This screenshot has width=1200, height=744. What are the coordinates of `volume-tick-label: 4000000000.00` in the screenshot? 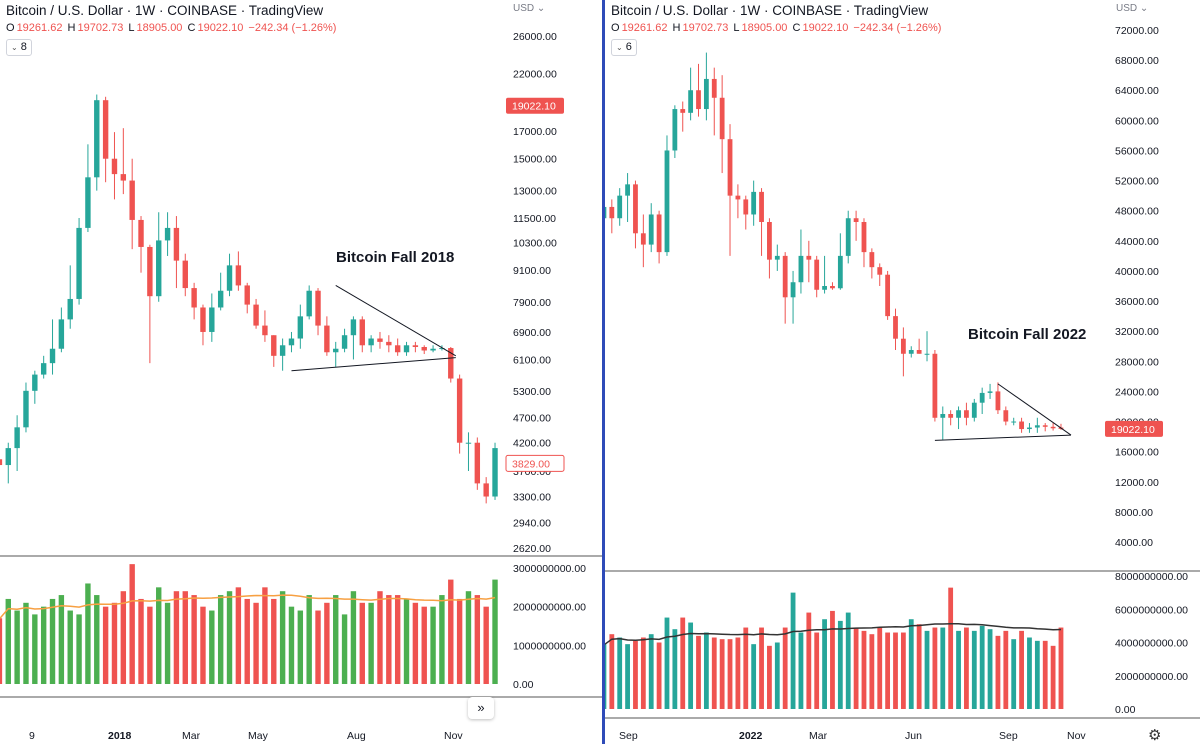 It's located at (1151, 644).